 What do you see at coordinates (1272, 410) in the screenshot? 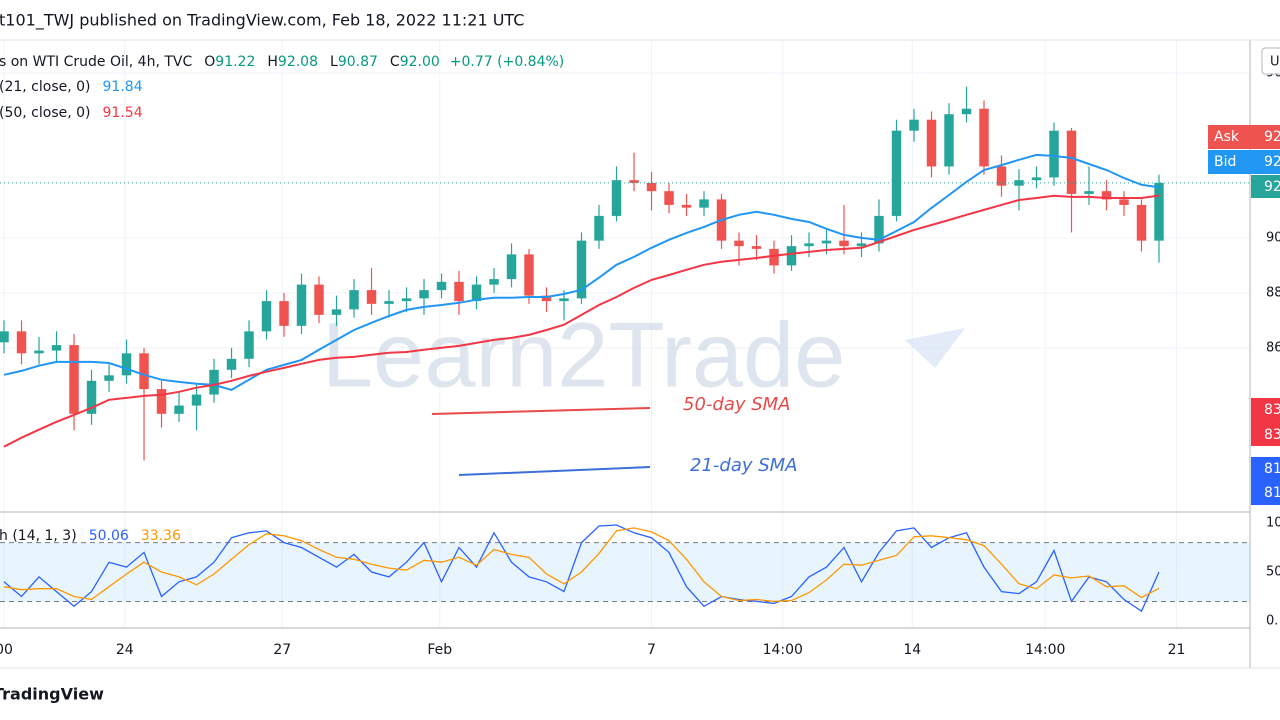
I see `sma50-tag: 83` at bounding box center [1272, 410].